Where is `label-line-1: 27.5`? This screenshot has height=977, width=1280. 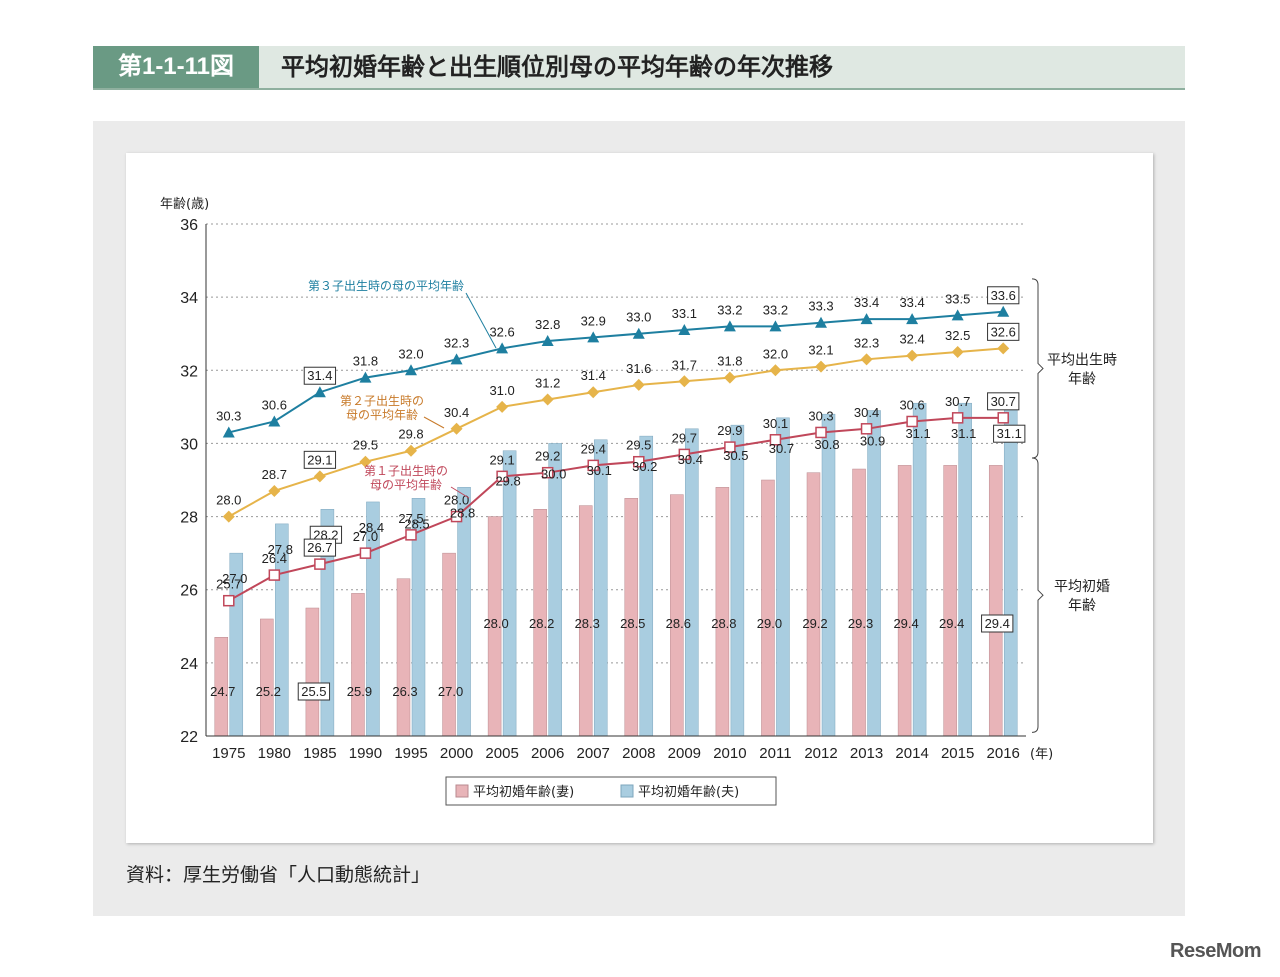
label-line-1: 27.5 is located at coordinates (410, 518).